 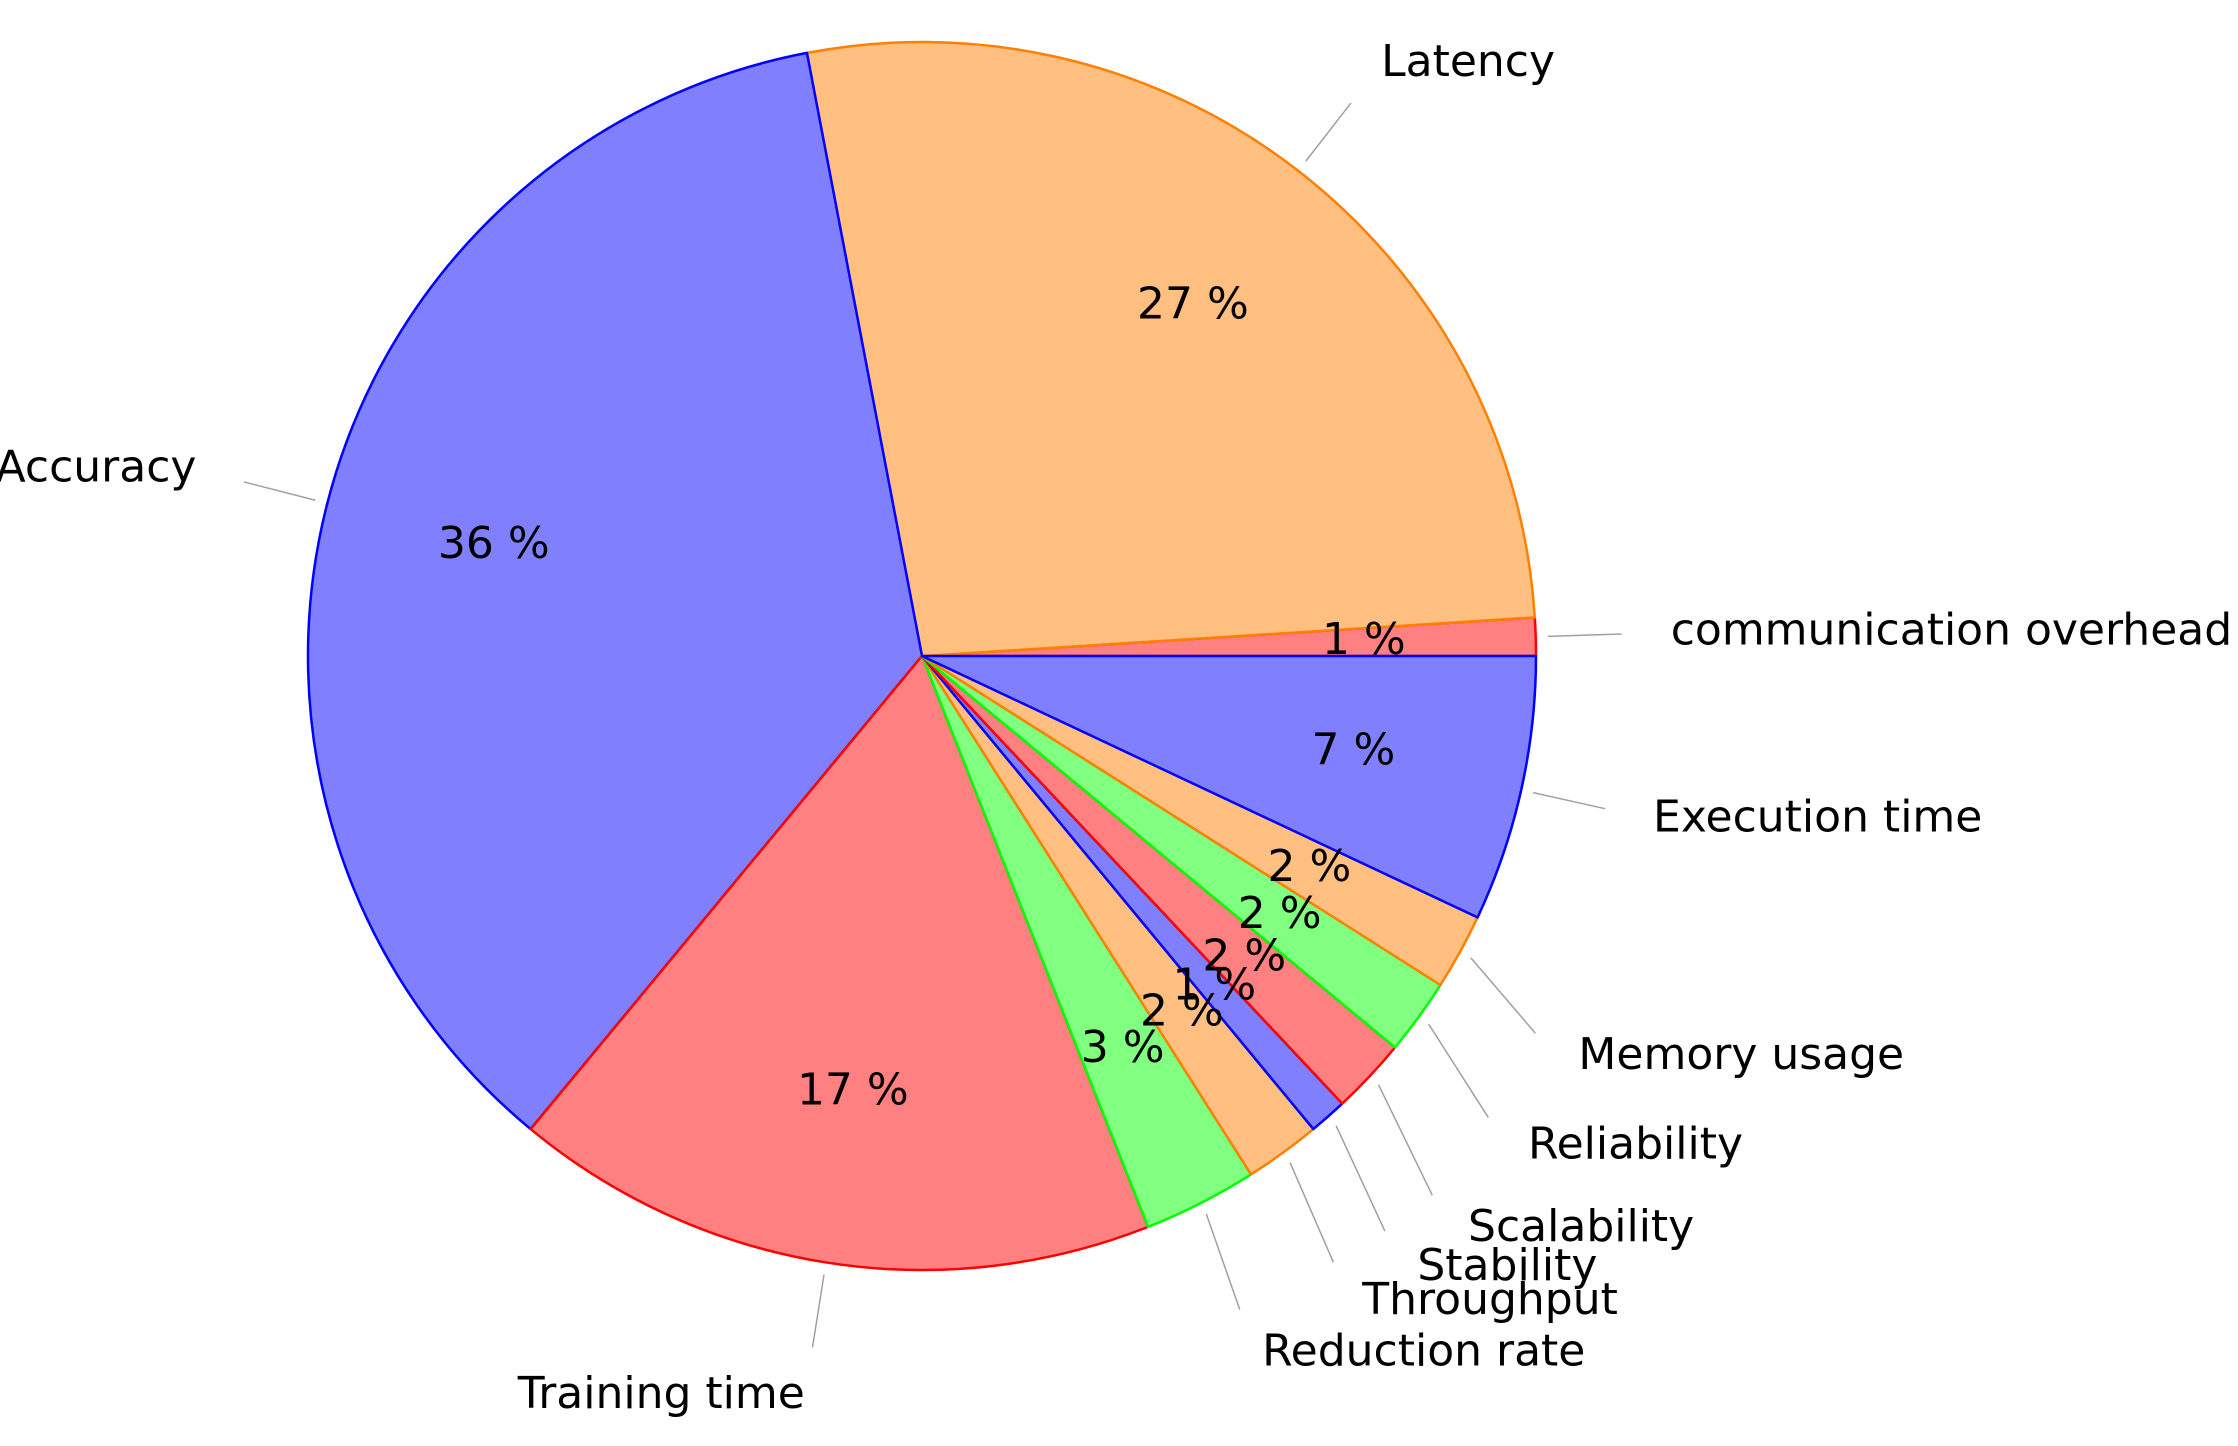 What do you see at coordinates (1354, 749) in the screenshot?
I see `pie-percent-label-execution-time: 7 %` at bounding box center [1354, 749].